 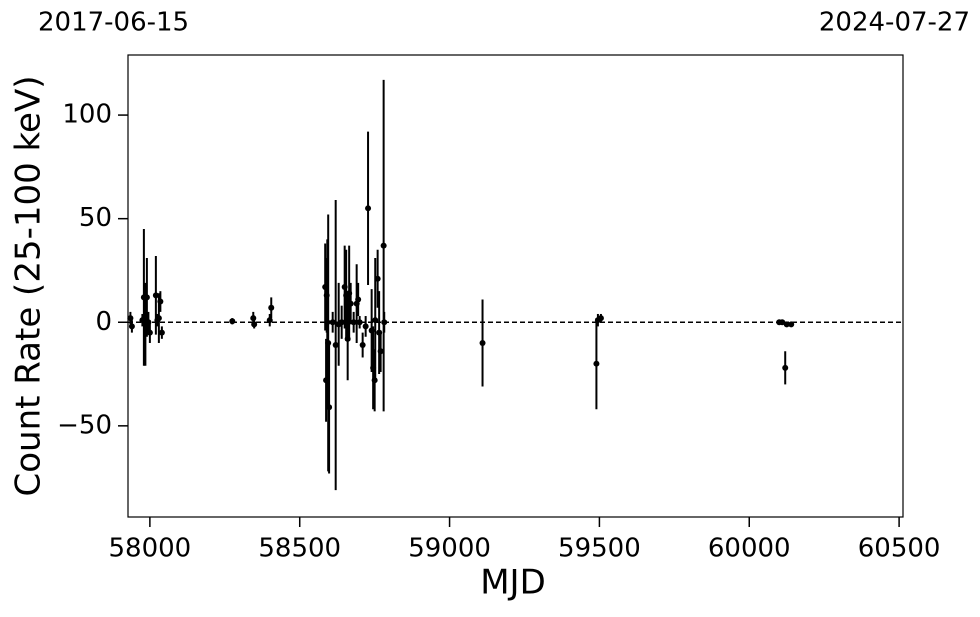 What do you see at coordinates (29, 286) in the screenshot?
I see `y-axis-label: Count Rate (25-100 keV)` at bounding box center [29, 286].